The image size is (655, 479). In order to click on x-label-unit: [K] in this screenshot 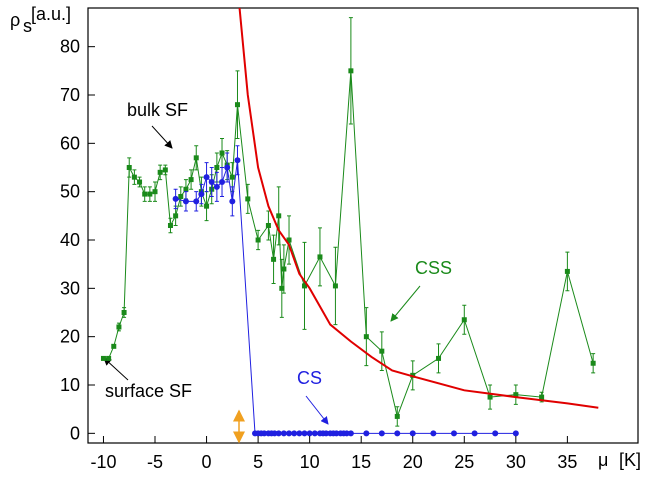, I will do `click(630, 460)`.